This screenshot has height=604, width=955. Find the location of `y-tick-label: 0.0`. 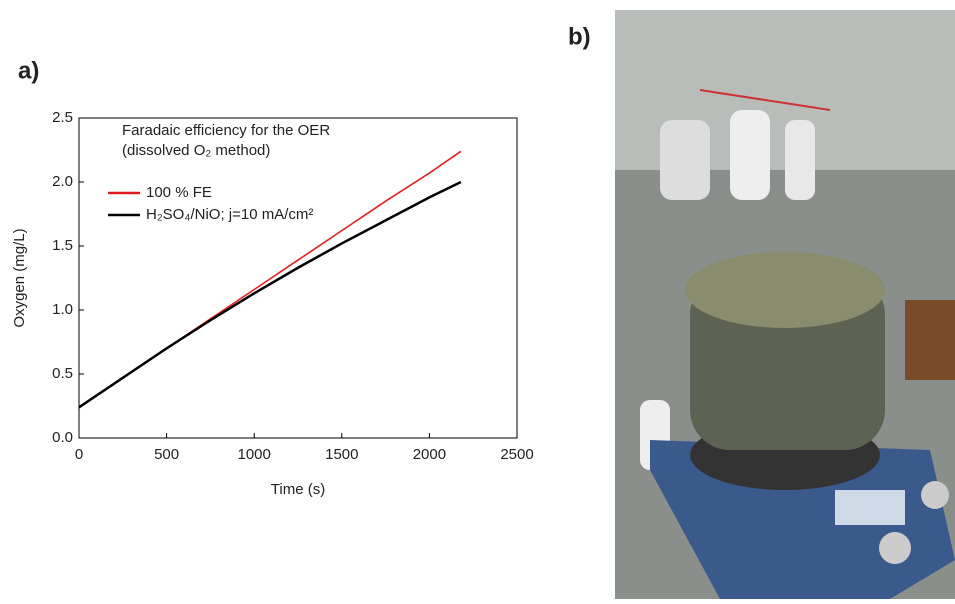

y-tick-label: 0.0 is located at coordinates (62, 437).